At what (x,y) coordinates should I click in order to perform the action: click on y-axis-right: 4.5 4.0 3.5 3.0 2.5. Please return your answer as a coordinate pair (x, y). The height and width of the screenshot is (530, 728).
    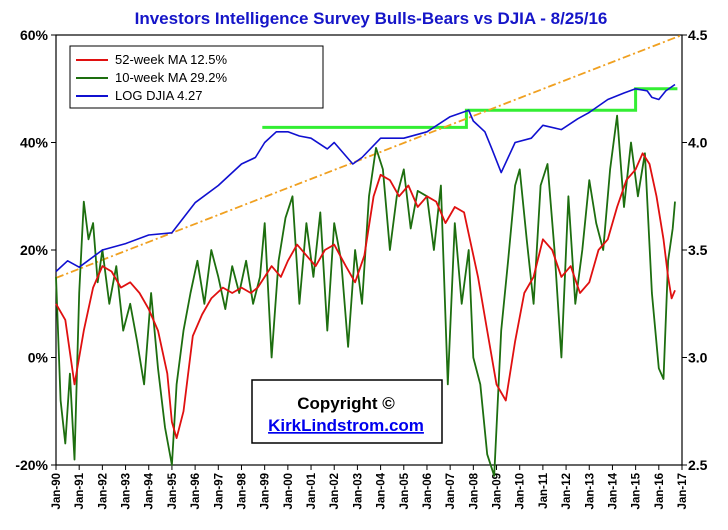
    Looking at the image, I should click on (695, 250).